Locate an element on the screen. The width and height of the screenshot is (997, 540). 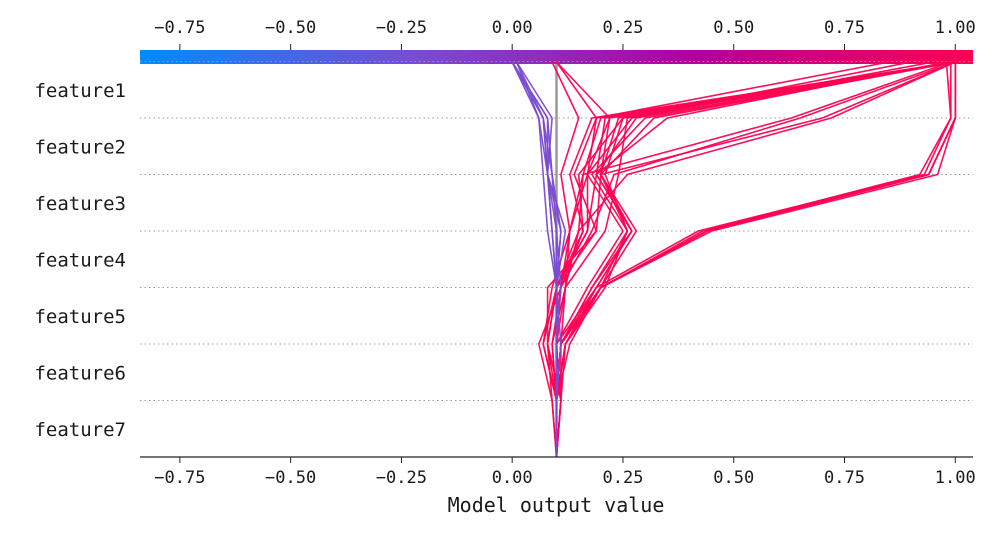
feature-label-2: feature2 is located at coordinates (80, 147).